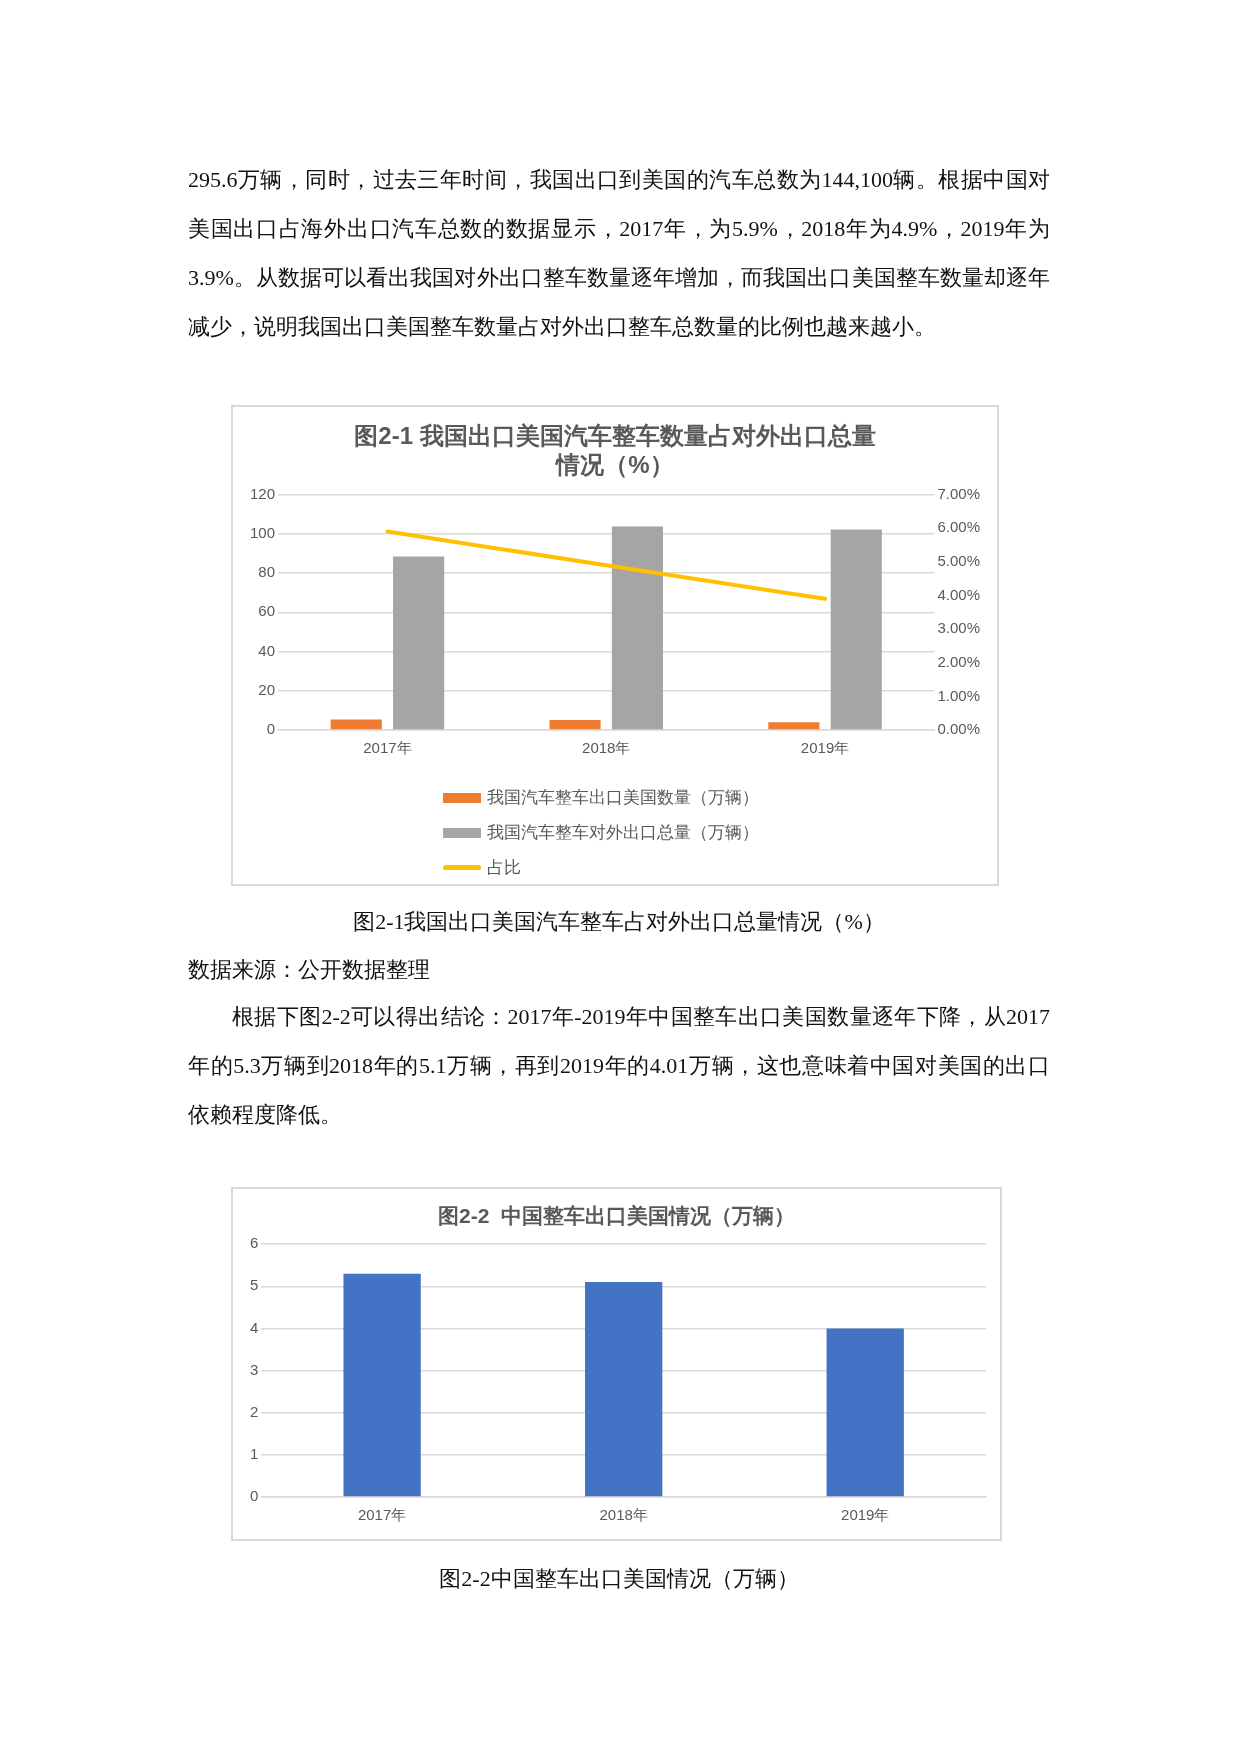 This screenshot has width=1240, height=1754. I want to click on legend-label: 我国汽车整车出口美国数量（万辆）, so click(623, 798).